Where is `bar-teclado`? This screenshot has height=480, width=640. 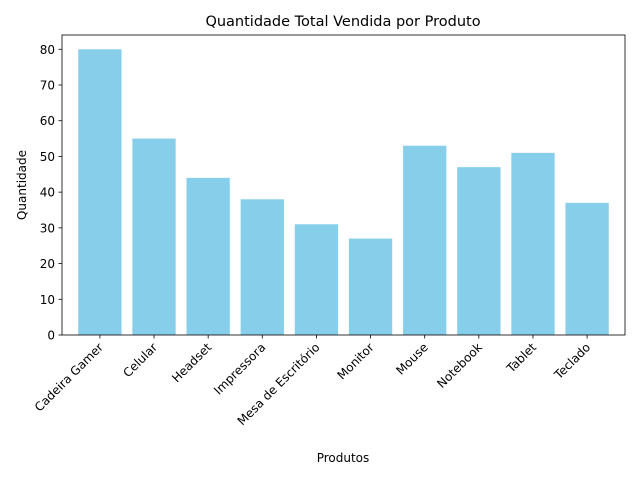 bar-teclado is located at coordinates (587, 268).